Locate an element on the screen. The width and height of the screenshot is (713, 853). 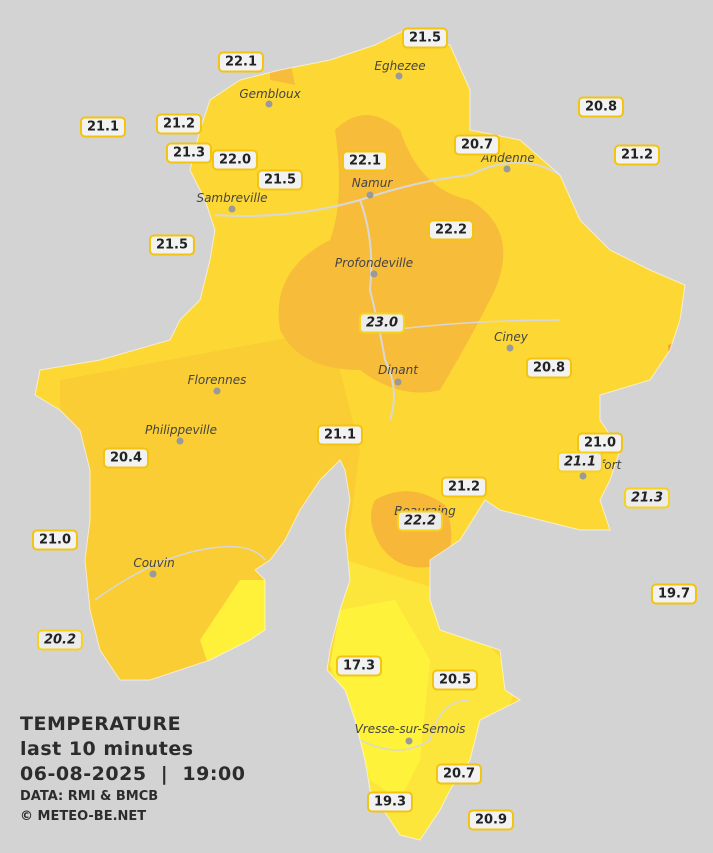
station-reading: 20.9 is located at coordinates (491, 820).